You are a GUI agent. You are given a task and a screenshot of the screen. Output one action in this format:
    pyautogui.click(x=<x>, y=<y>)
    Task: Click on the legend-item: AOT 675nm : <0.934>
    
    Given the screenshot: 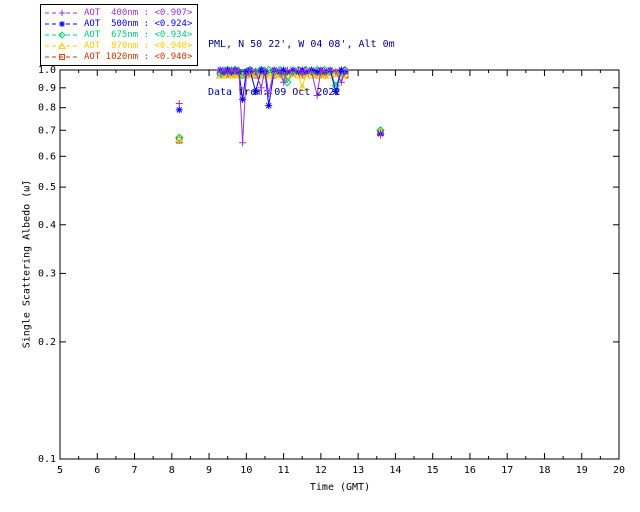 What is the action you would take?
    pyautogui.click(x=118, y=34)
    